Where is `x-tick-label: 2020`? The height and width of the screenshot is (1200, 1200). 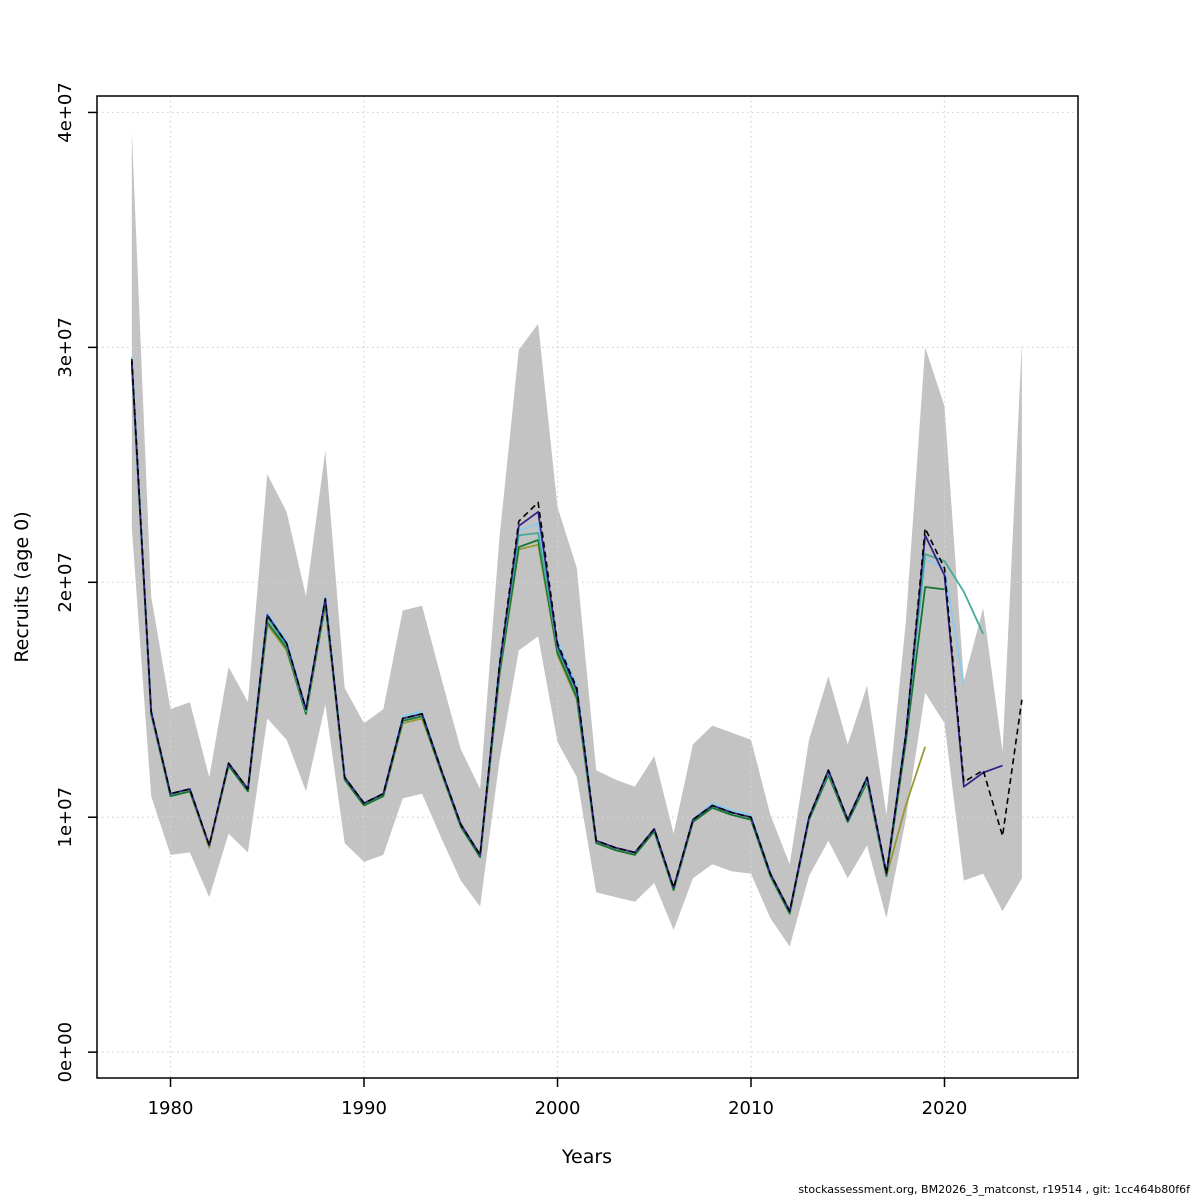
x-tick-label: 2020 is located at coordinates (945, 1108).